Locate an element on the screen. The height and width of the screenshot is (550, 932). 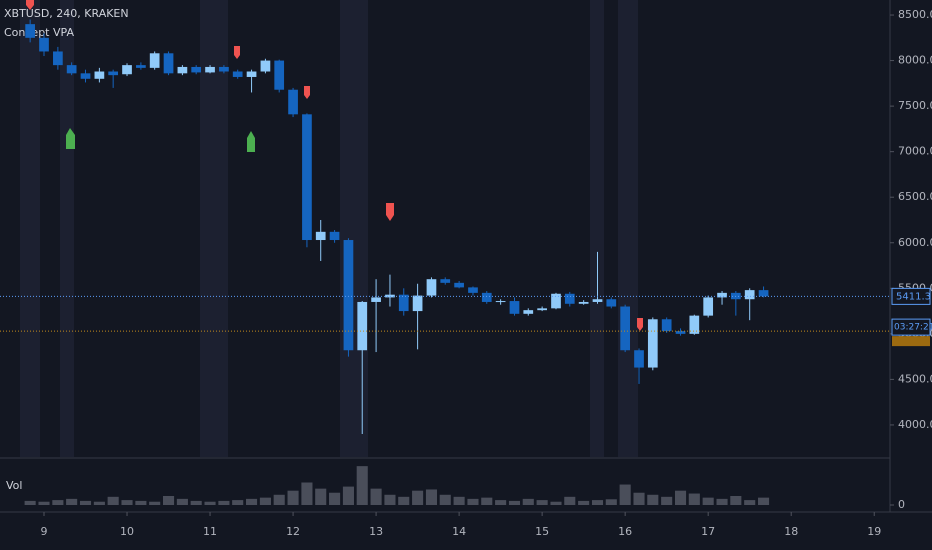
x-tick-label: 18 is located at coordinates (791, 531).